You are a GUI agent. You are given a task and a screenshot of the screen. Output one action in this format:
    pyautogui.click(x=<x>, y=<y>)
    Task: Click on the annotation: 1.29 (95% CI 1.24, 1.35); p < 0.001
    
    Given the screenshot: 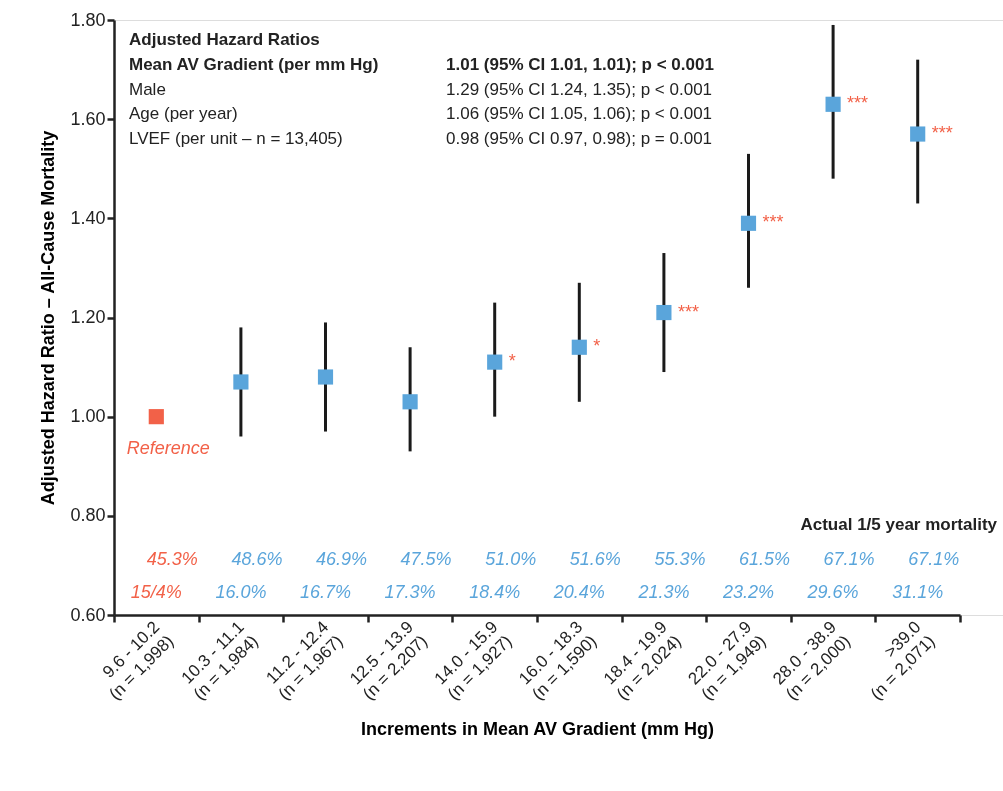 What is the action you would take?
    pyautogui.click(x=579, y=89)
    